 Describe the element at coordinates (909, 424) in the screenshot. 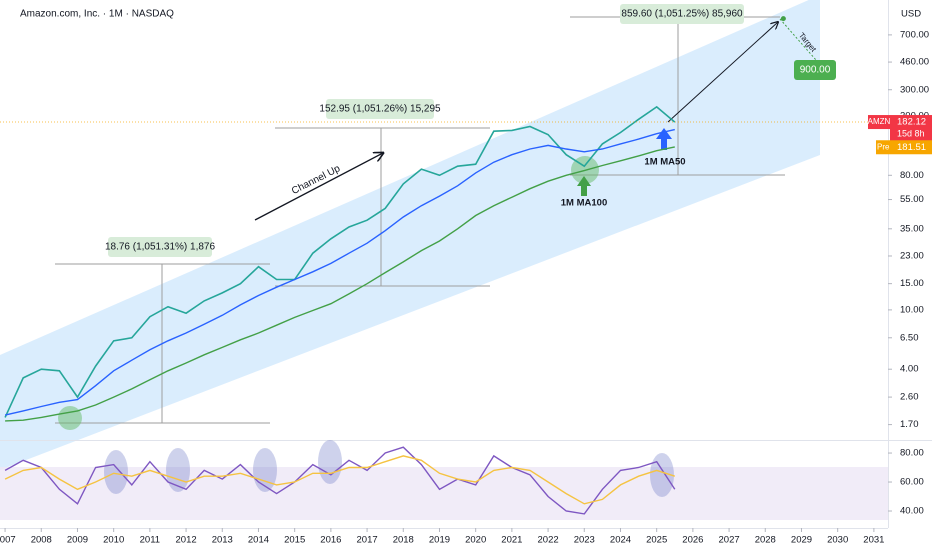

I see `y-tick-label: 1.70` at that location.